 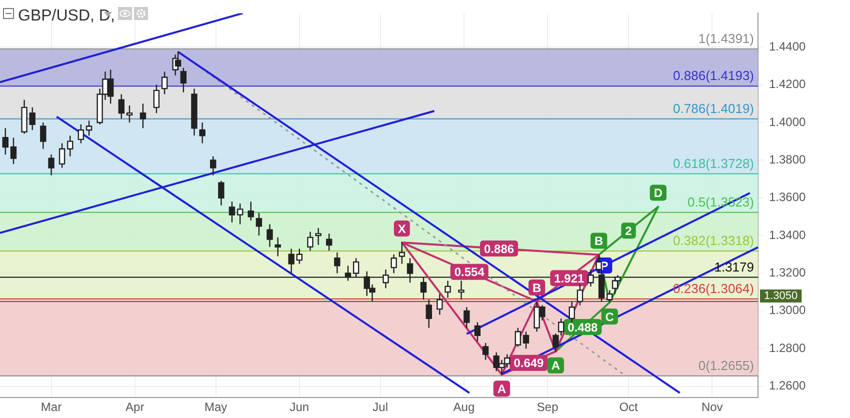 What do you see at coordinates (713, 163) in the screenshot?
I see `ref-line-label: 0.618(1.3728)` at bounding box center [713, 163].